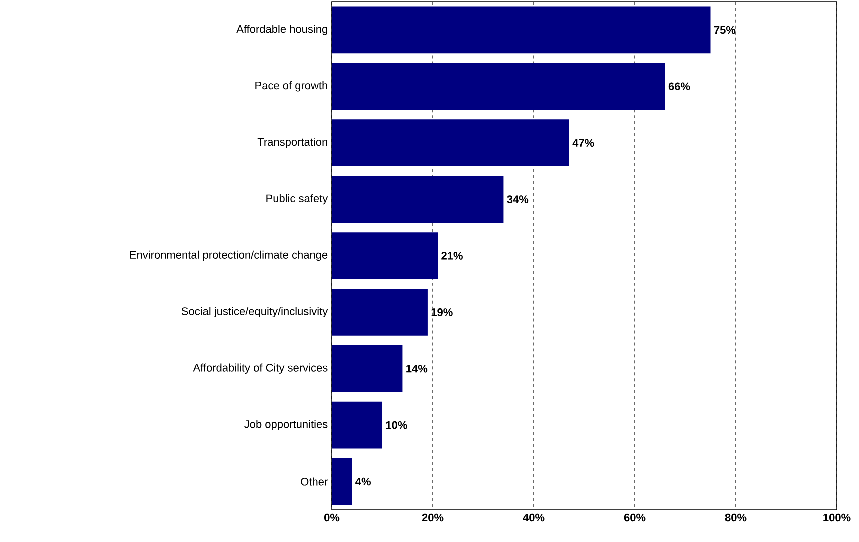 This screenshot has width=859, height=542. What do you see at coordinates (314, 482) in the screenshot?
I see `y-tick-label: Other` at bounding box center [314, 482].